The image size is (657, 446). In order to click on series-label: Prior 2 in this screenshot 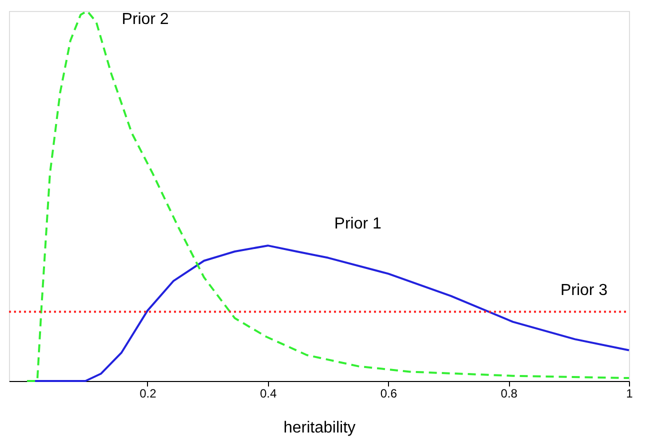, I will do `click(145, 19)`.